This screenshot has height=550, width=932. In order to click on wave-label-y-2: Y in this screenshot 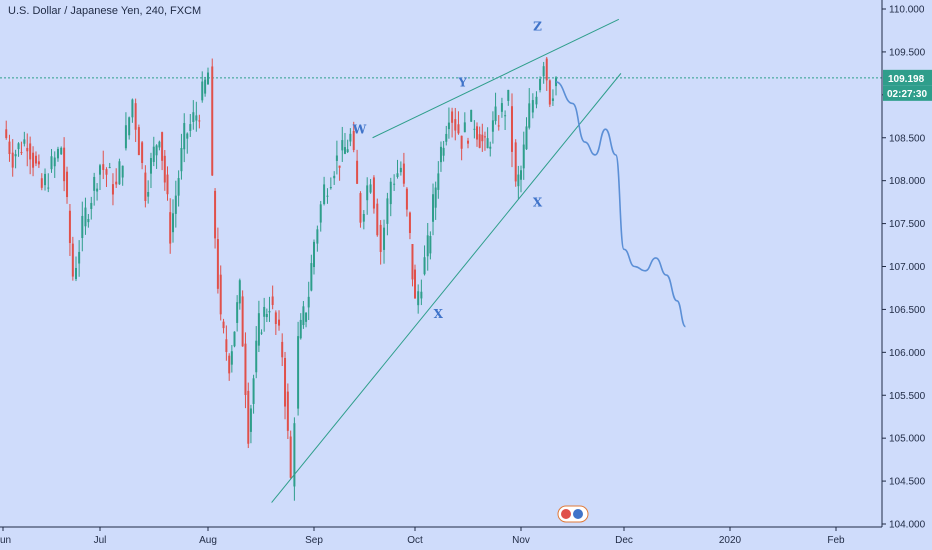, I will do `click(462, 82)`.